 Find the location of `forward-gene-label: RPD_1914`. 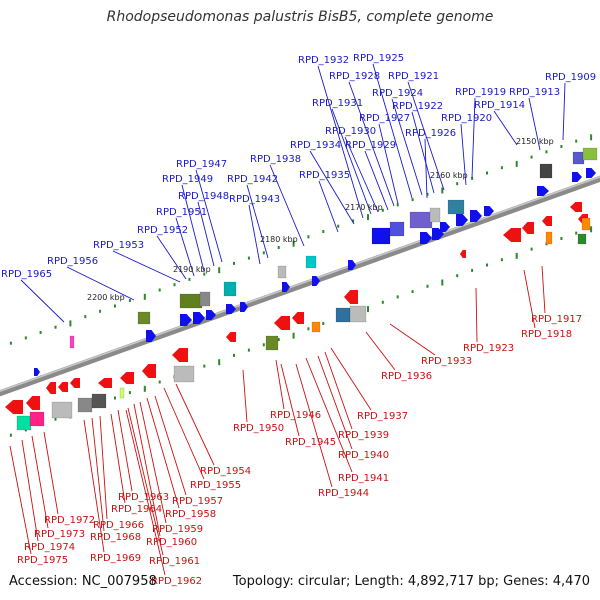

forward-gene-label: RPD_1914 is located at coordinates (499, 105).